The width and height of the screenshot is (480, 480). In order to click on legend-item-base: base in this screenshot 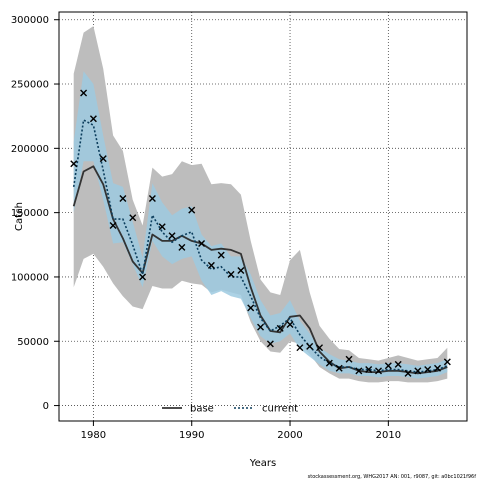, I will do `click(188, 409)`.